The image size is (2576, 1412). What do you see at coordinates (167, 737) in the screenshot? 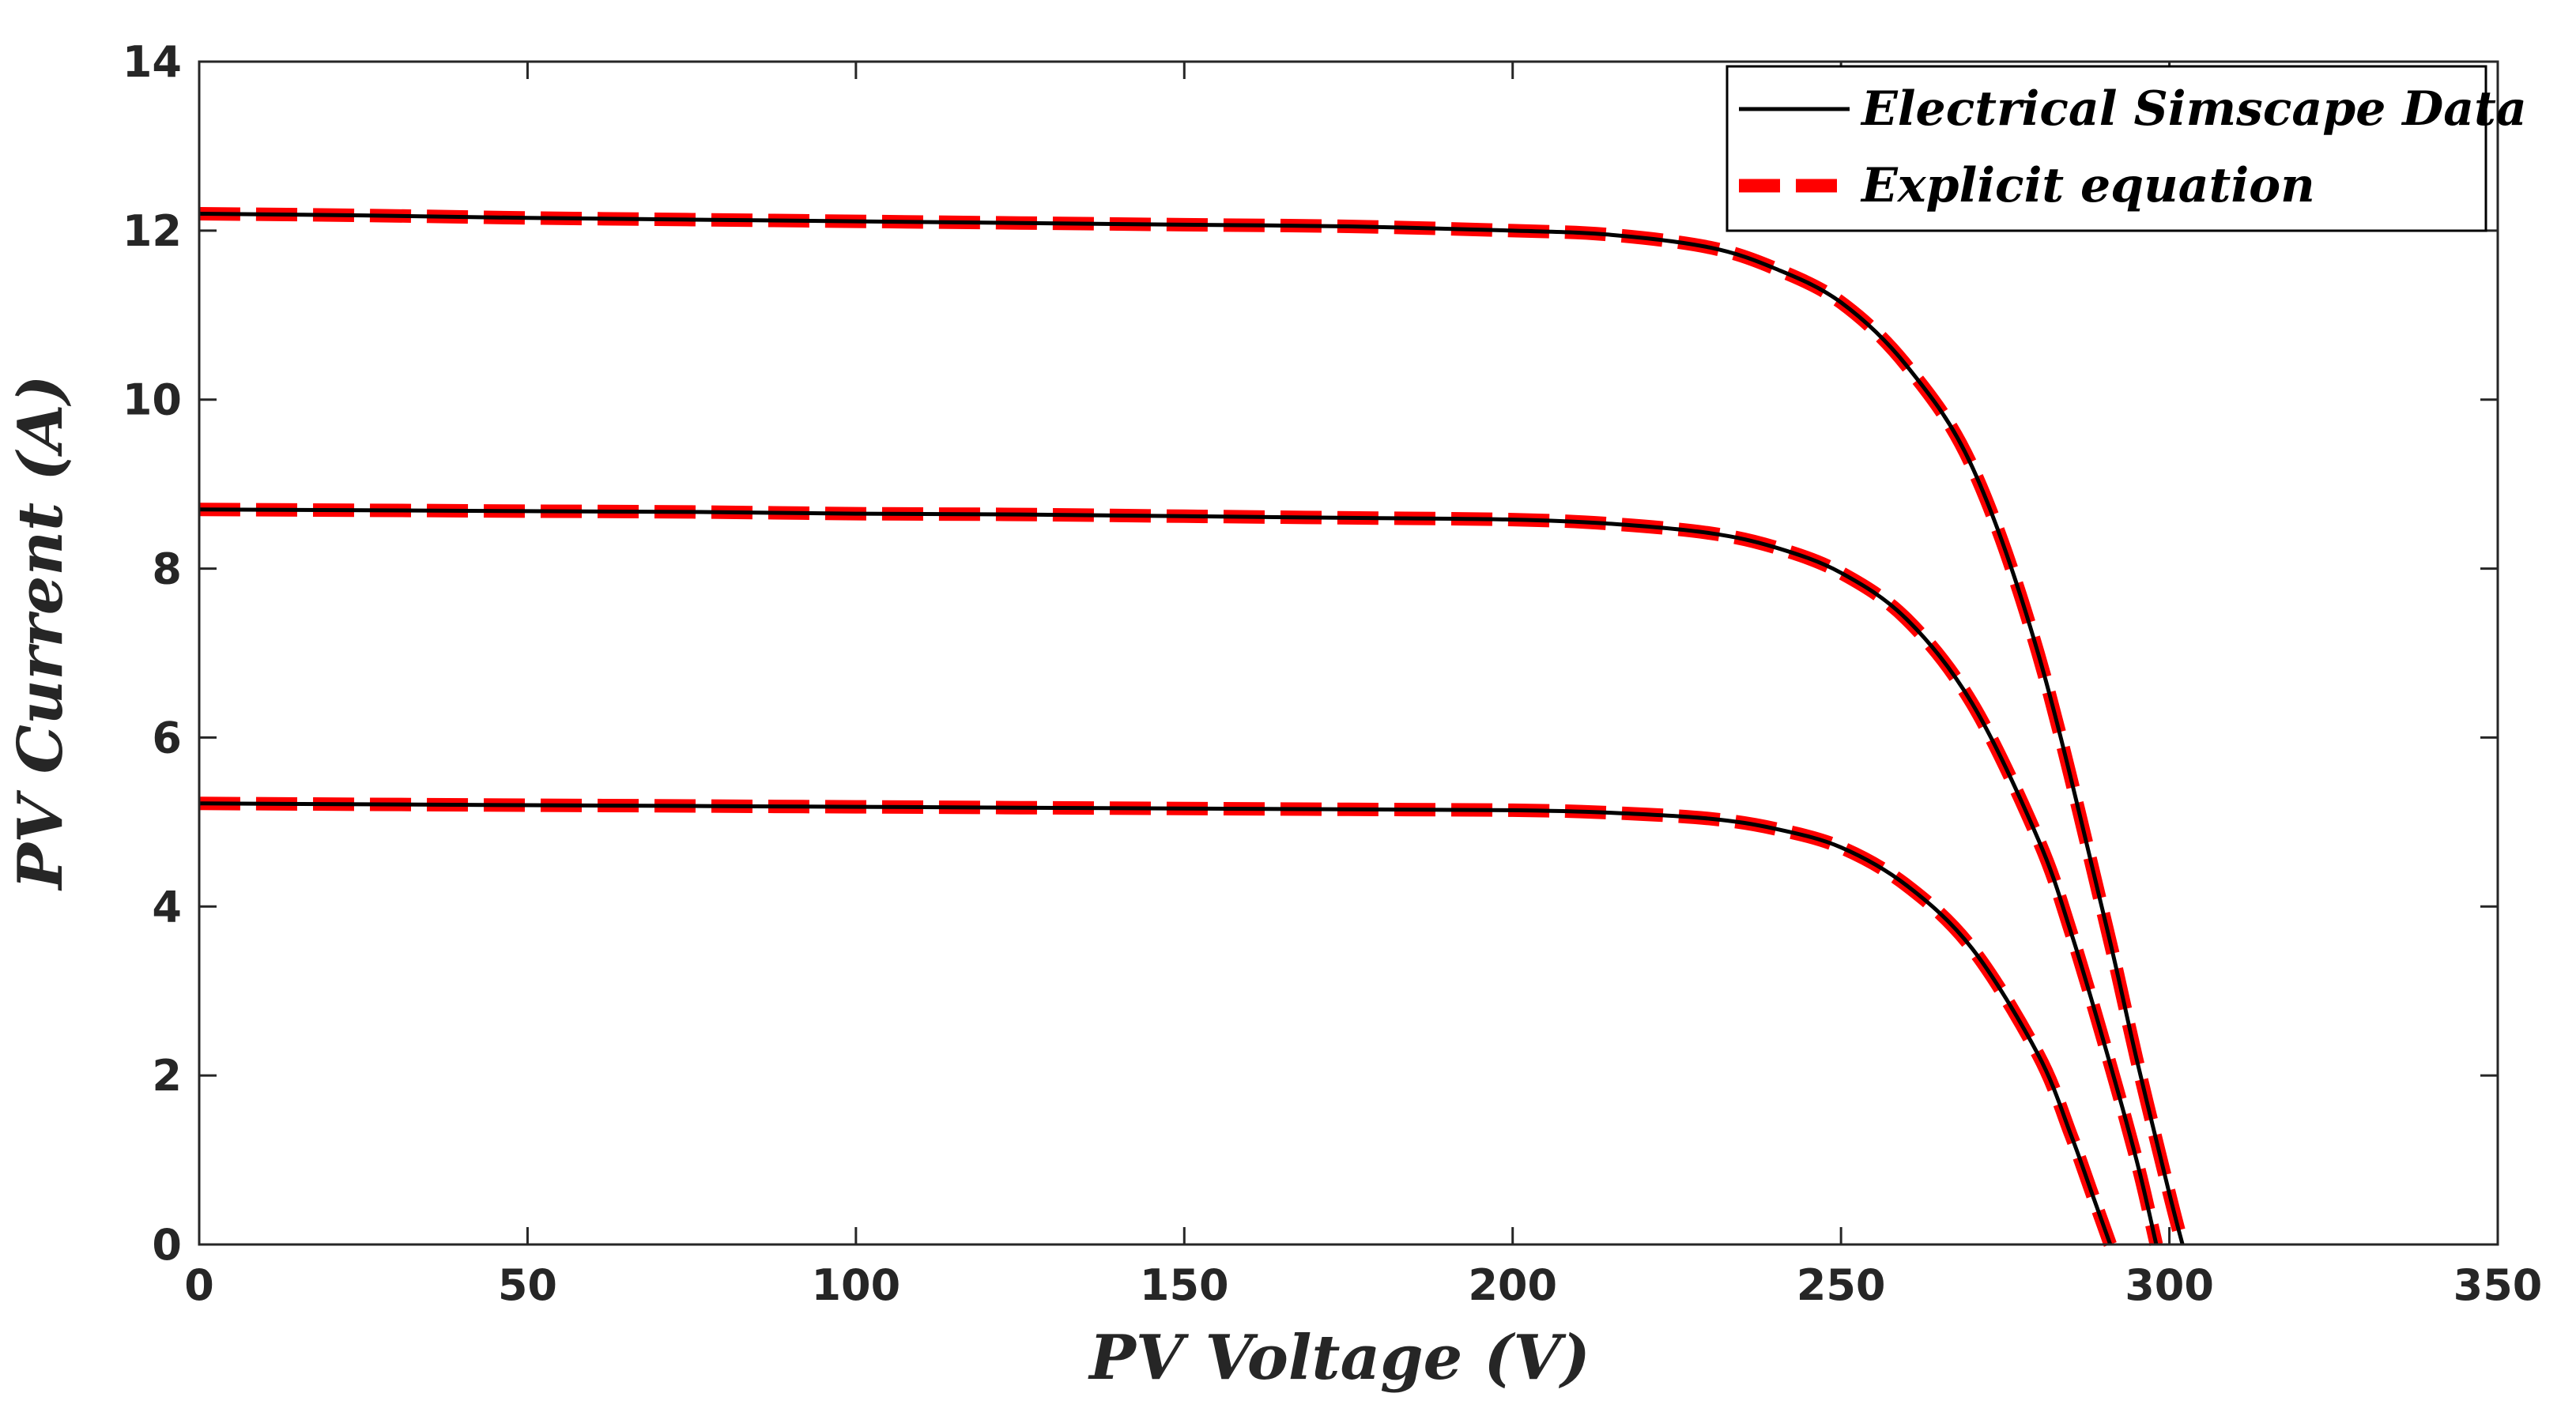
I see `y-tick-label: 6` at bounding box center [167, 737].